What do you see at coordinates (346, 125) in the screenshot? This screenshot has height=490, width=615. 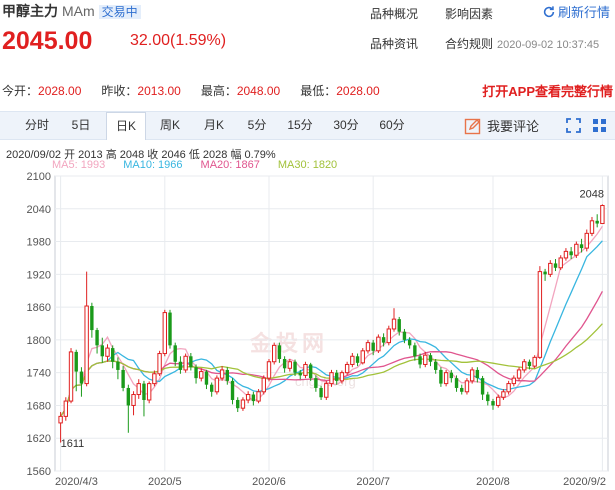 I see `tab-30min: 30分` at bounding box center [346, 125].